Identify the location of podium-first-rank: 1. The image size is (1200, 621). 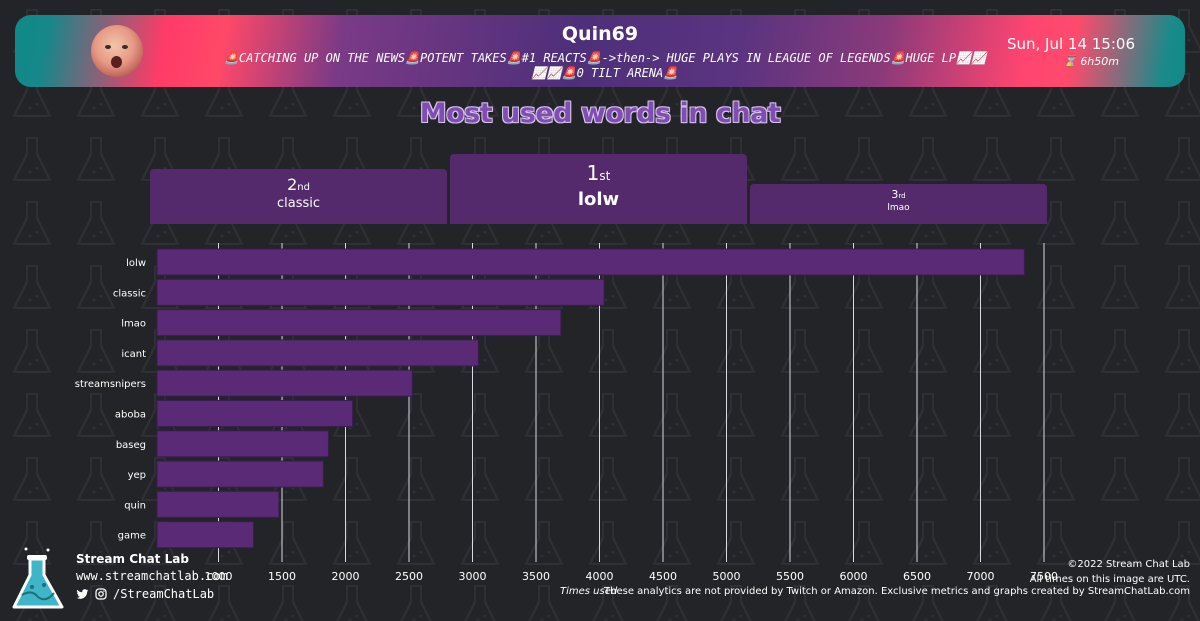
(593, 173).